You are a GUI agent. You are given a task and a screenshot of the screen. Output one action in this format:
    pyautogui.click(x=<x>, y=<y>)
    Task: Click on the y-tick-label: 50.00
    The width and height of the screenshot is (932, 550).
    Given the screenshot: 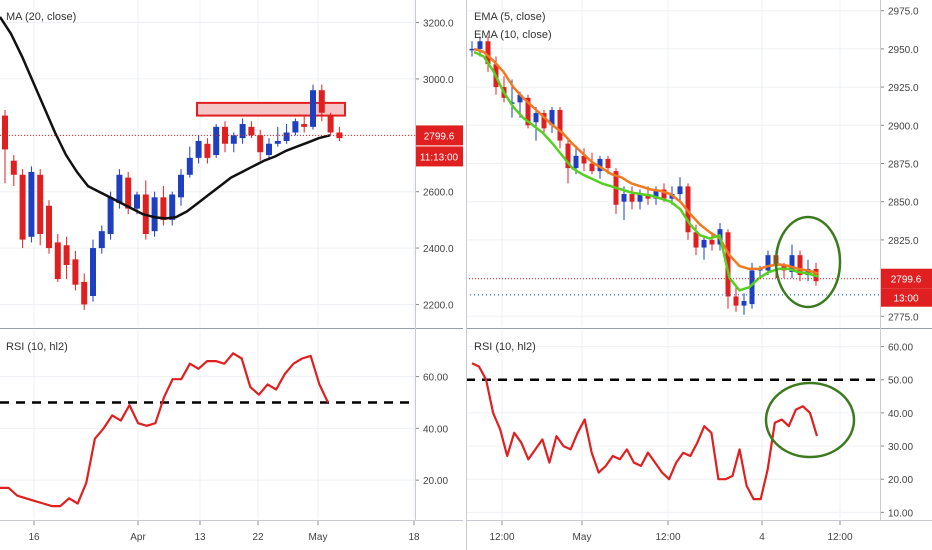 What is the action you would take?
    pyautogui.click(x=900, y=381)
    